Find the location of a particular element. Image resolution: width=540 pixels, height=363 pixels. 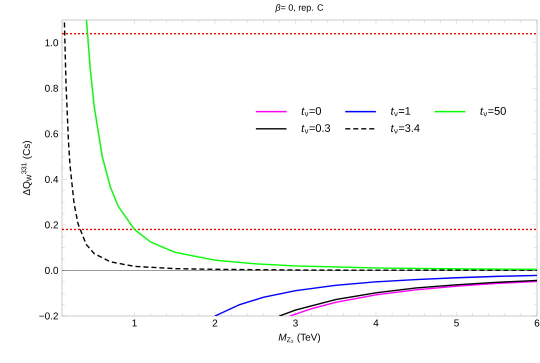

legend-label: t$_{ν}$=50 is located at coordinates (493, 111).